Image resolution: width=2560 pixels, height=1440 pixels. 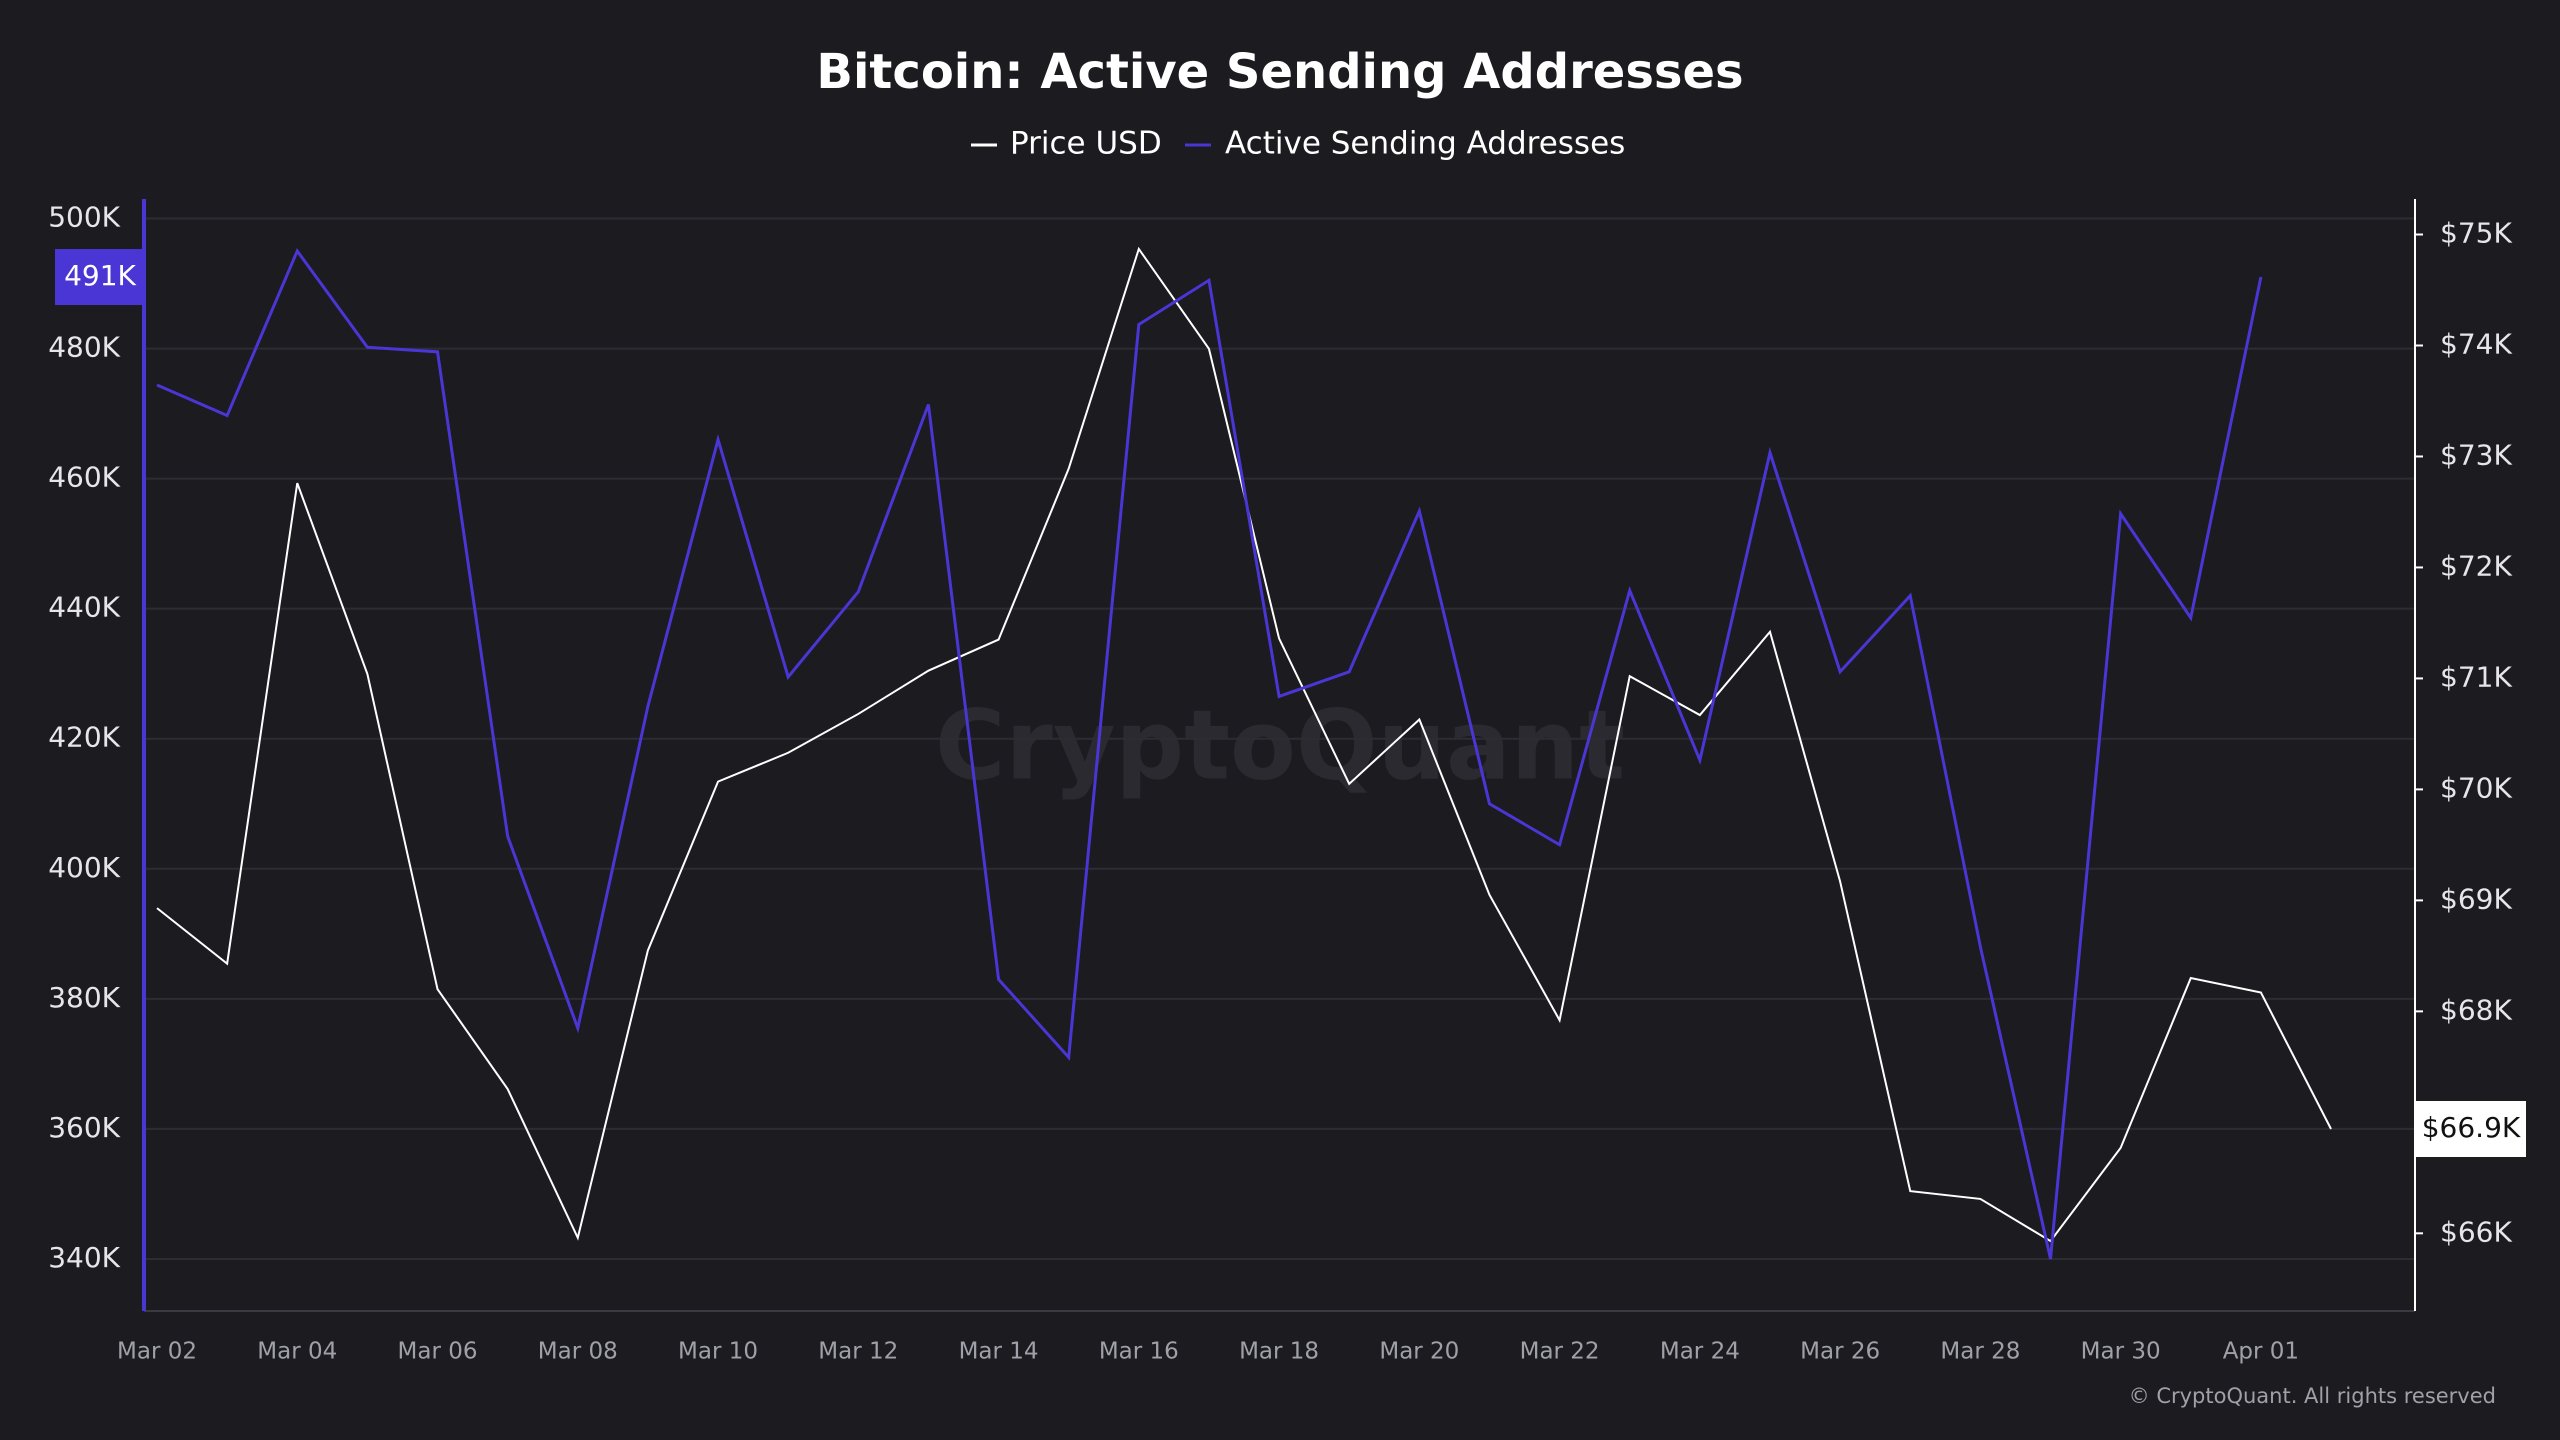 I want to click on y-tick-label: 460K, so click(x=84, y=477).